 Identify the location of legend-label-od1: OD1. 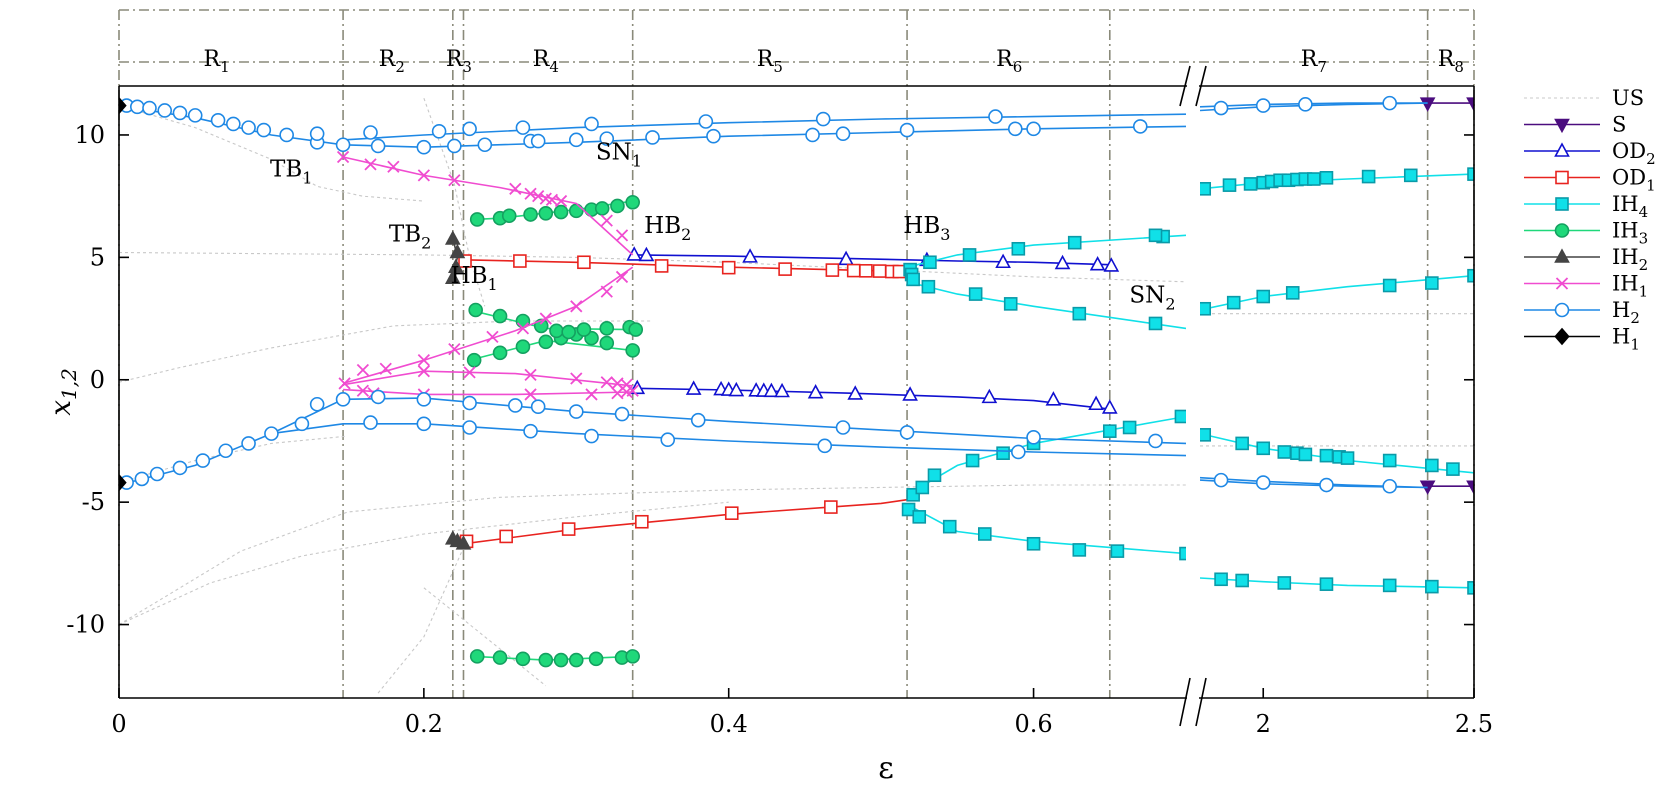
(1634, 180).